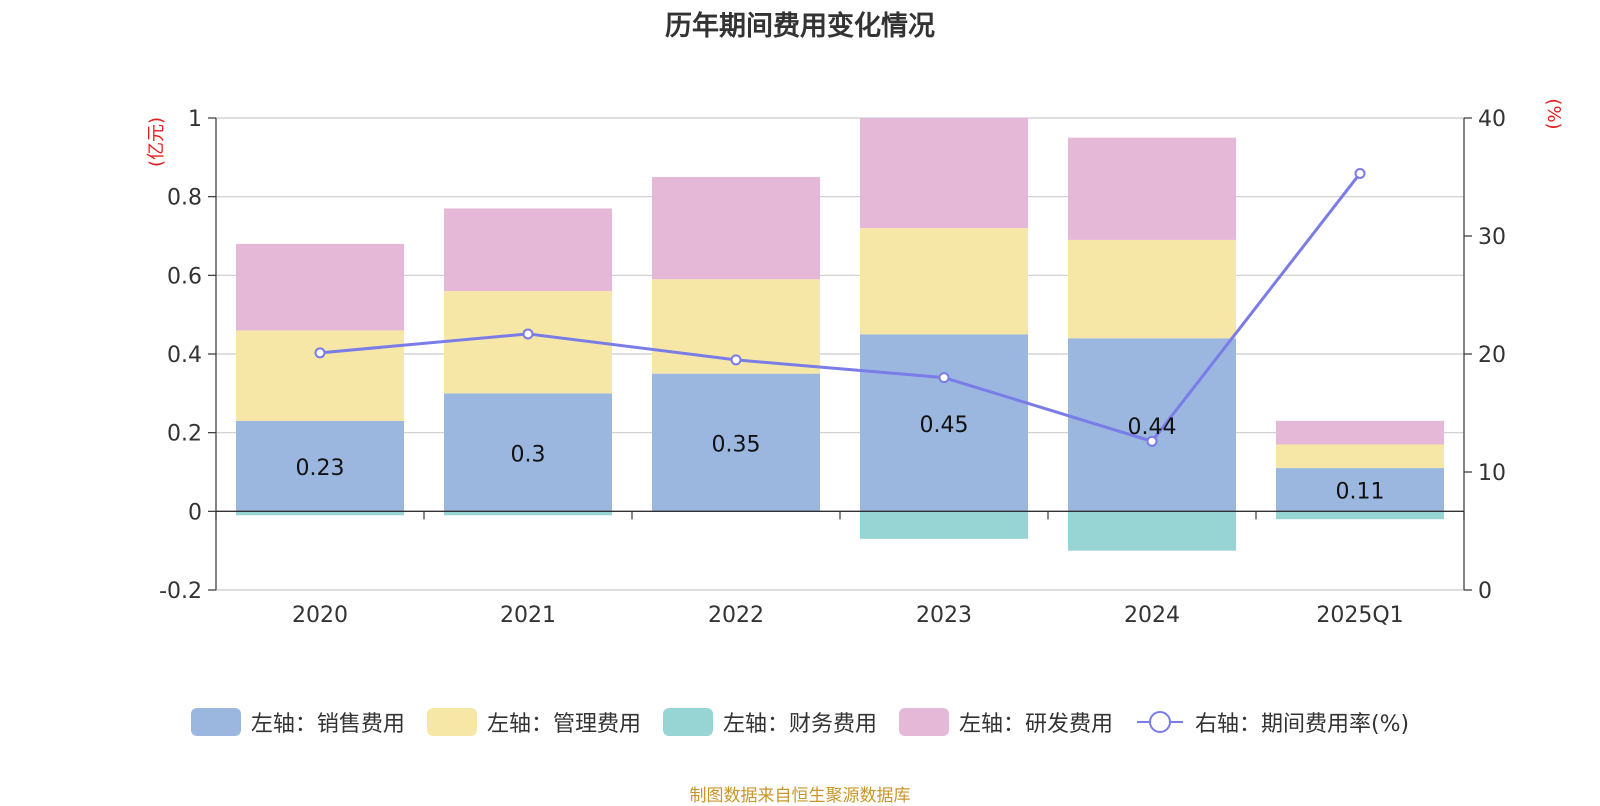 The image size is (1600, 806). What do you see at coordinates (800, 796) in the screenshot?
I see `source-note: 制图数据来自恒生聚源数据库` at bounding box center [800, 796].